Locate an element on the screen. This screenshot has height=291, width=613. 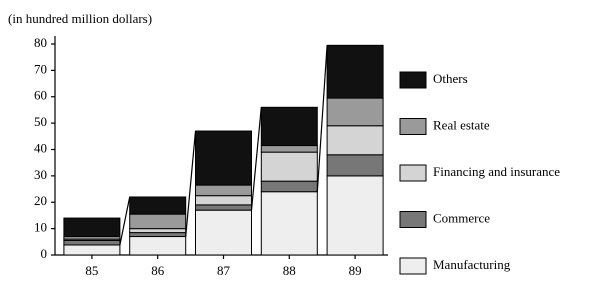
y-tick-label: 60 is located at coordinates (40, 95).